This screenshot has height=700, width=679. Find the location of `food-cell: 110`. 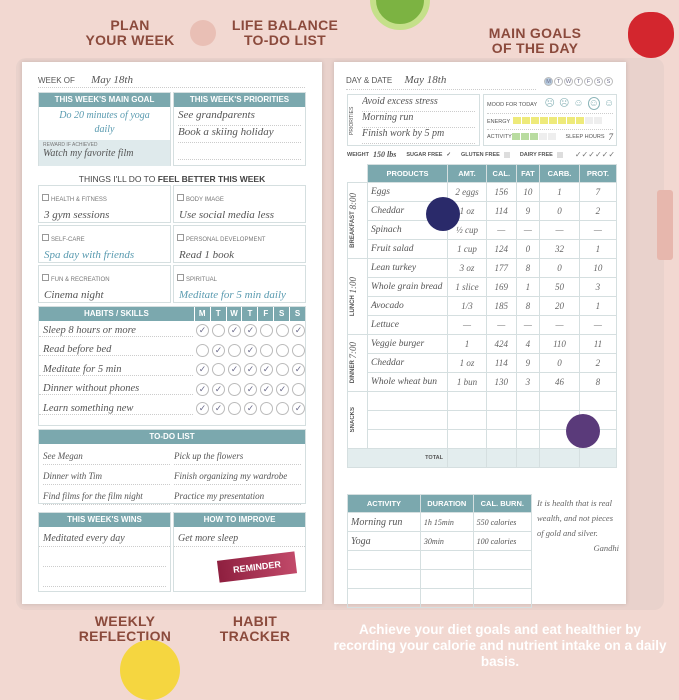

food-cell: 110 is located at coordinates (559, 344).